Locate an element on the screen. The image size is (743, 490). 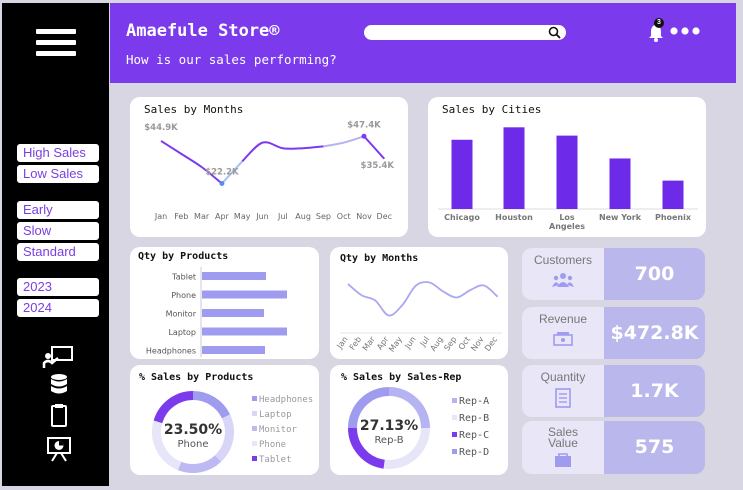
kpi-label-text: Revenue is located at coordinates (563, 319).